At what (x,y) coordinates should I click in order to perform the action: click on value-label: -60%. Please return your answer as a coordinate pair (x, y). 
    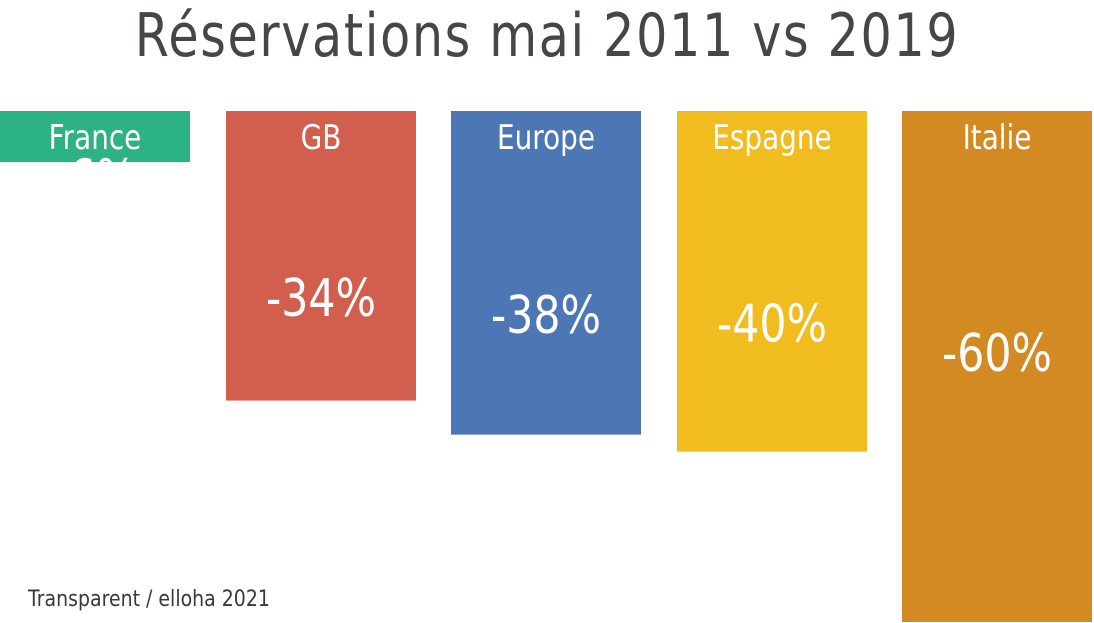
    Looking at the image, I should click on (997, 354).